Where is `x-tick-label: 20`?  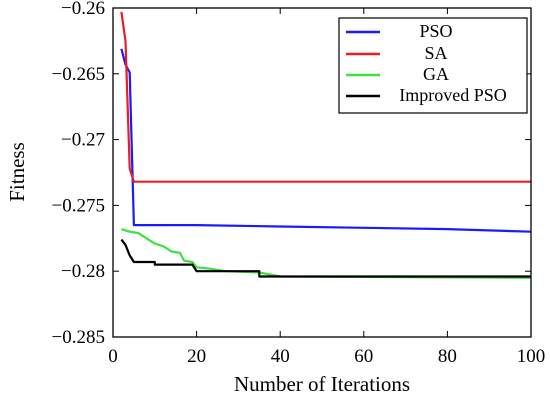
x-tick-label: 20 is located at coordinates (196, 356).